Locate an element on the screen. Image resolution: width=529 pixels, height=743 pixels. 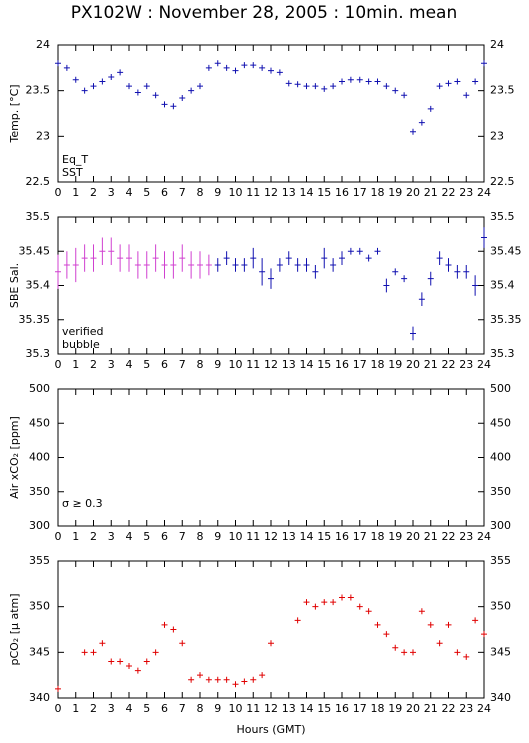
y-tick-label: 350 is located at coordinates (500, 491).